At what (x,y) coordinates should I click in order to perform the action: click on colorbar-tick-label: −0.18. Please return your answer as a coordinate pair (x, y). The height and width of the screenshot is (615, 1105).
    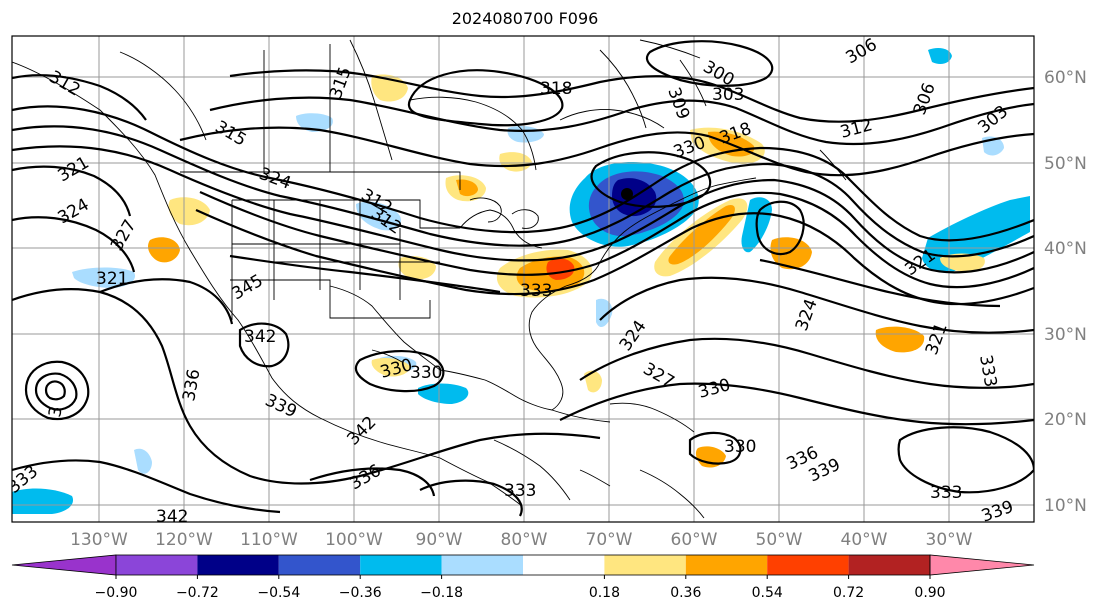
    Looking at the image, I should click on (441, 593).